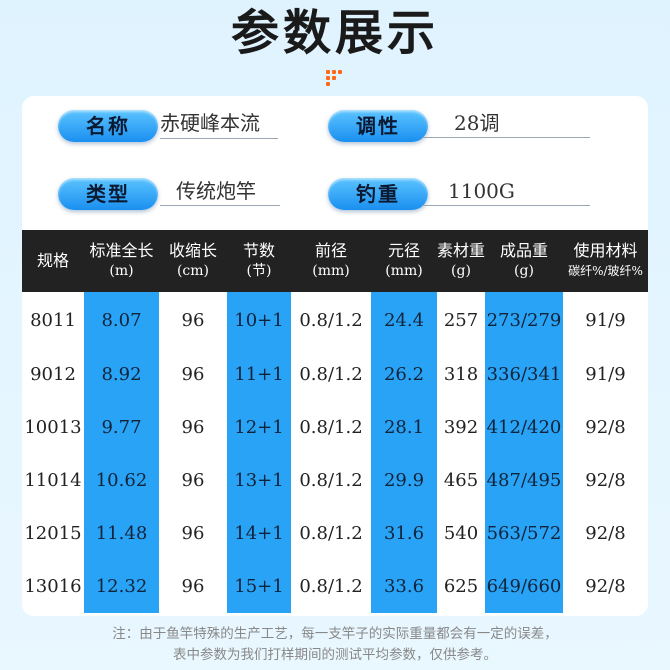  What do you see at coordinates (335, 655) in the screenshot?
I see `footnote-line-2: 表中参数为我们打样期间的测试平均参数，仅供参考。` at bounding box center [335, 655].